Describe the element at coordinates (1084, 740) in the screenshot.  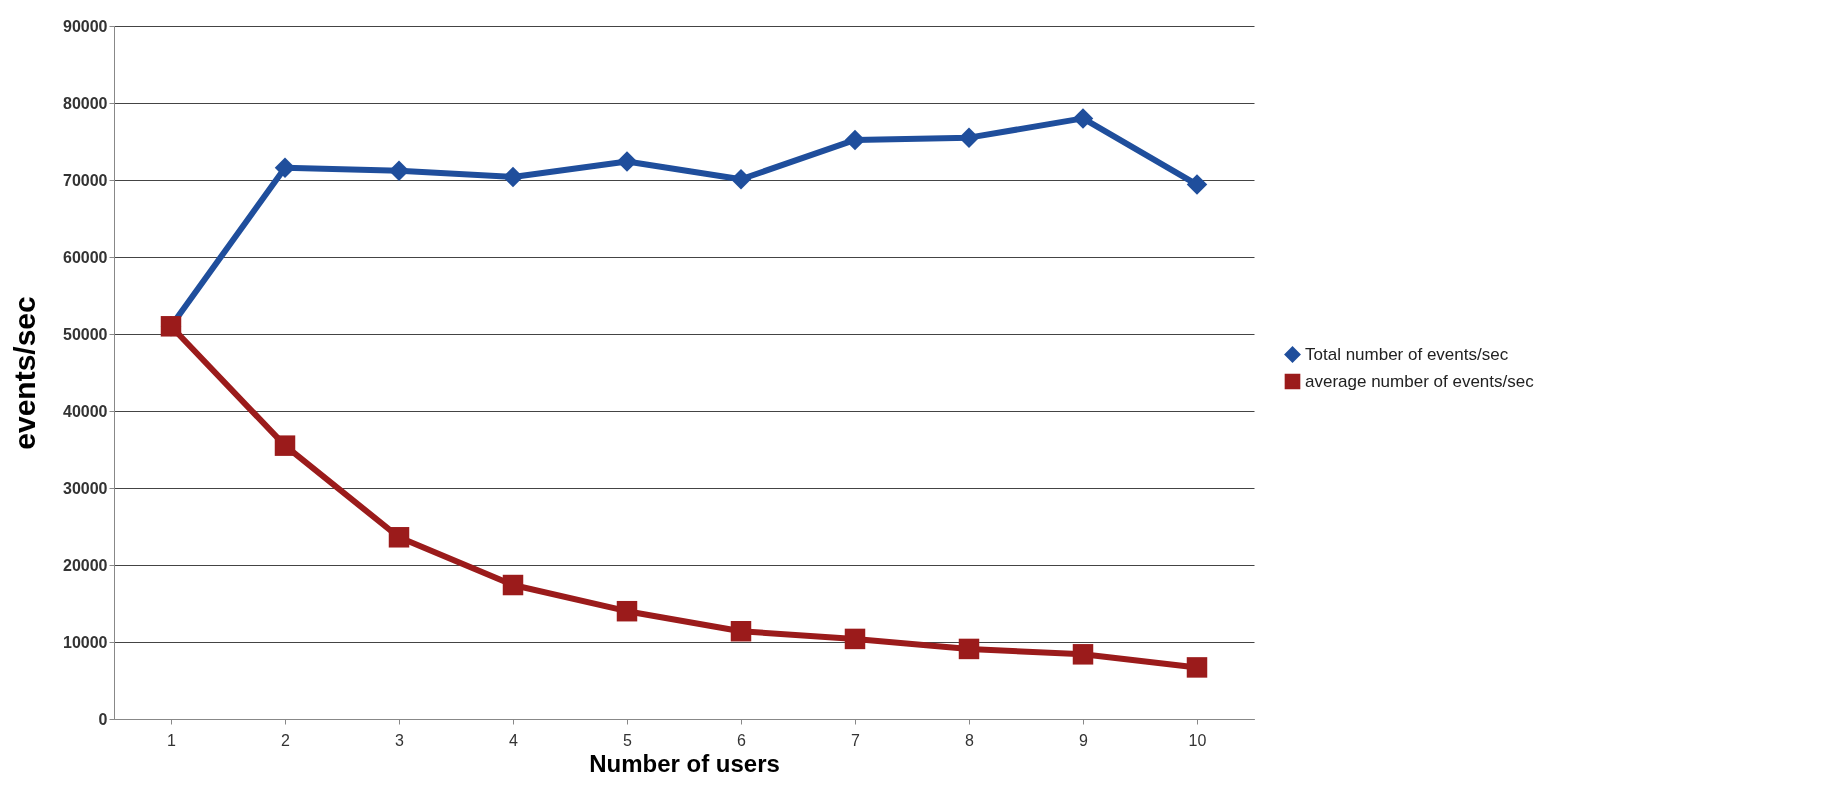
I see `x-tick-label: 9` at that location.